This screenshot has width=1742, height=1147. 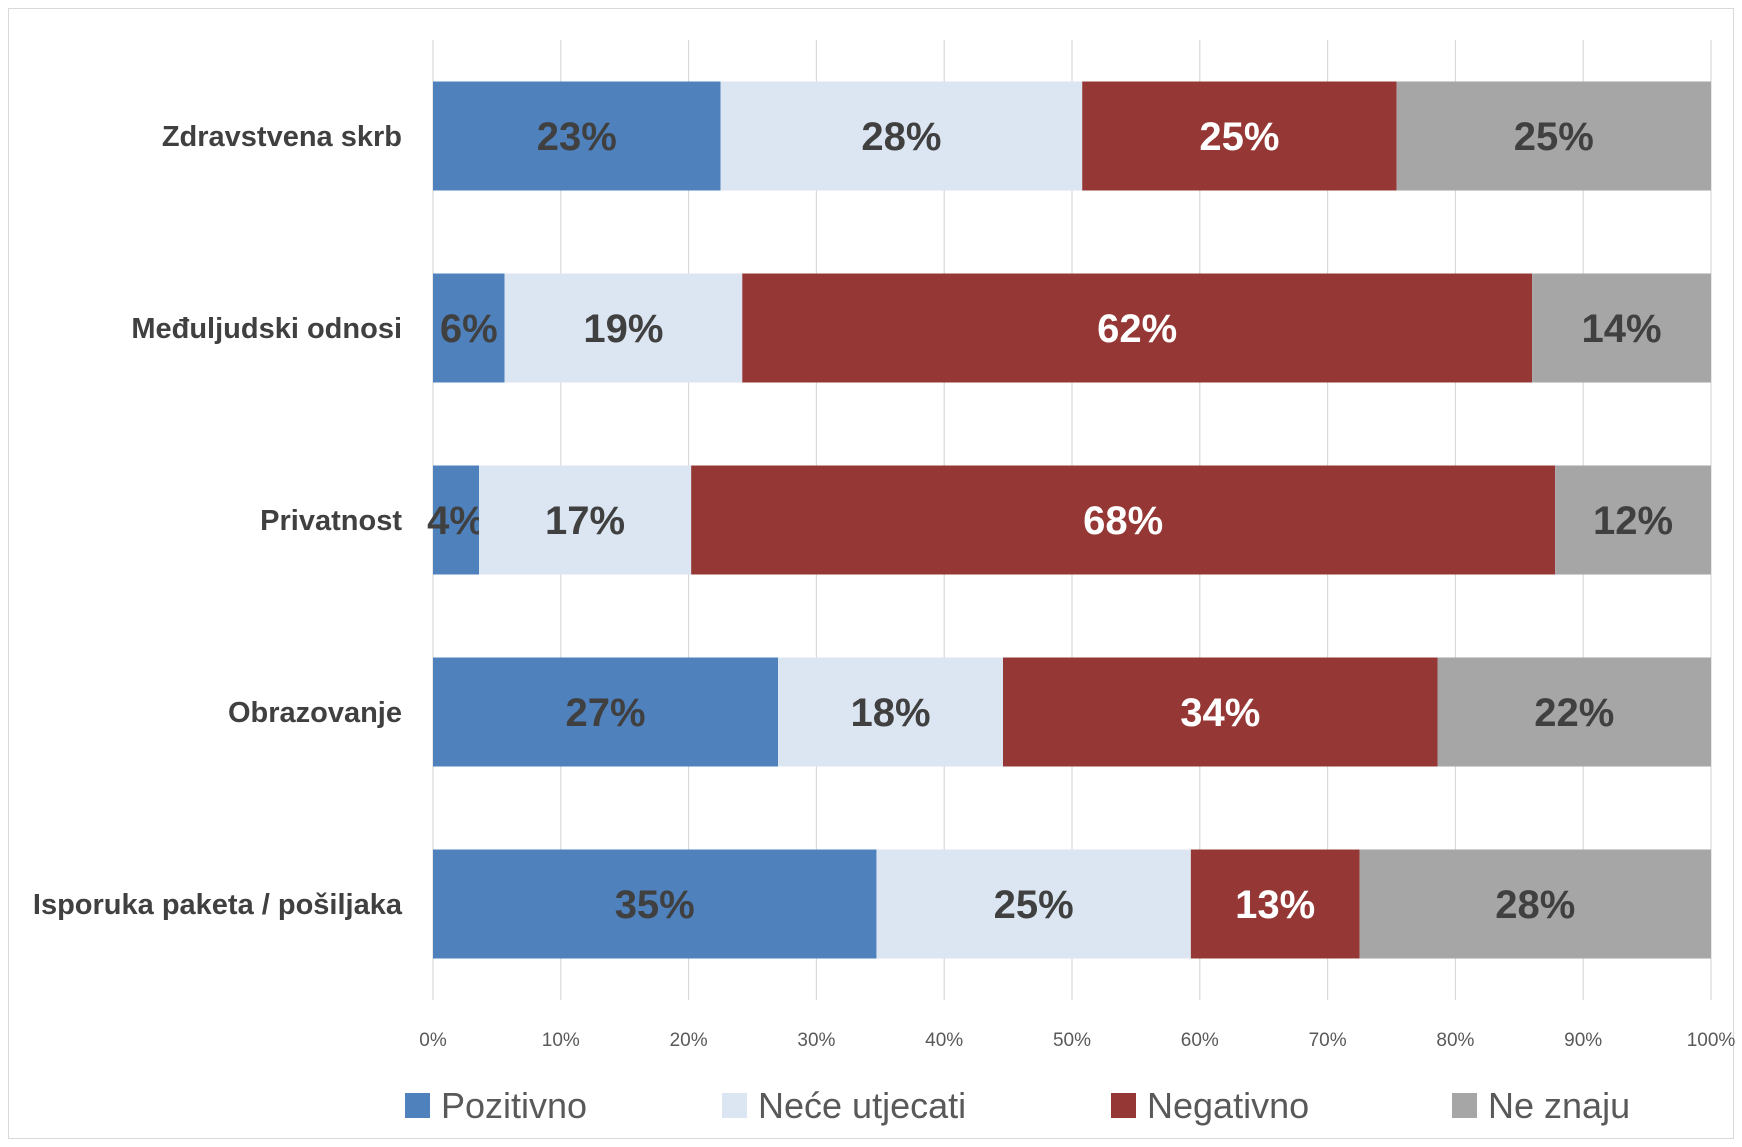 What do you see at coordinates (1072, 1040) in the screenshot?
I see `x-tick-label: 50%` at bounding box center [1072, 1040].